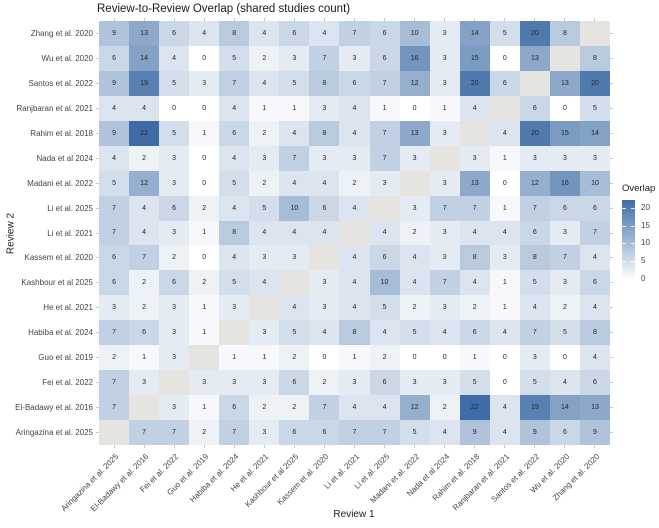 This screenshot has height=528, width=659. Describe the element at coordinates (639, 188) in the screenshot. I see `legend-title: Overlap` at that location.